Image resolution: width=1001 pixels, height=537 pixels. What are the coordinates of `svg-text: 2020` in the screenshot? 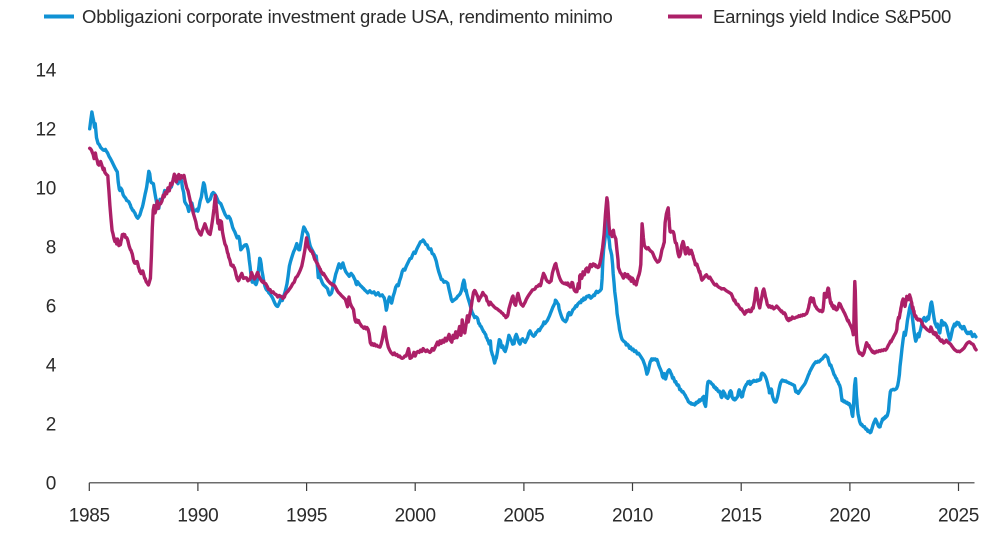 It's located at (849, 516).